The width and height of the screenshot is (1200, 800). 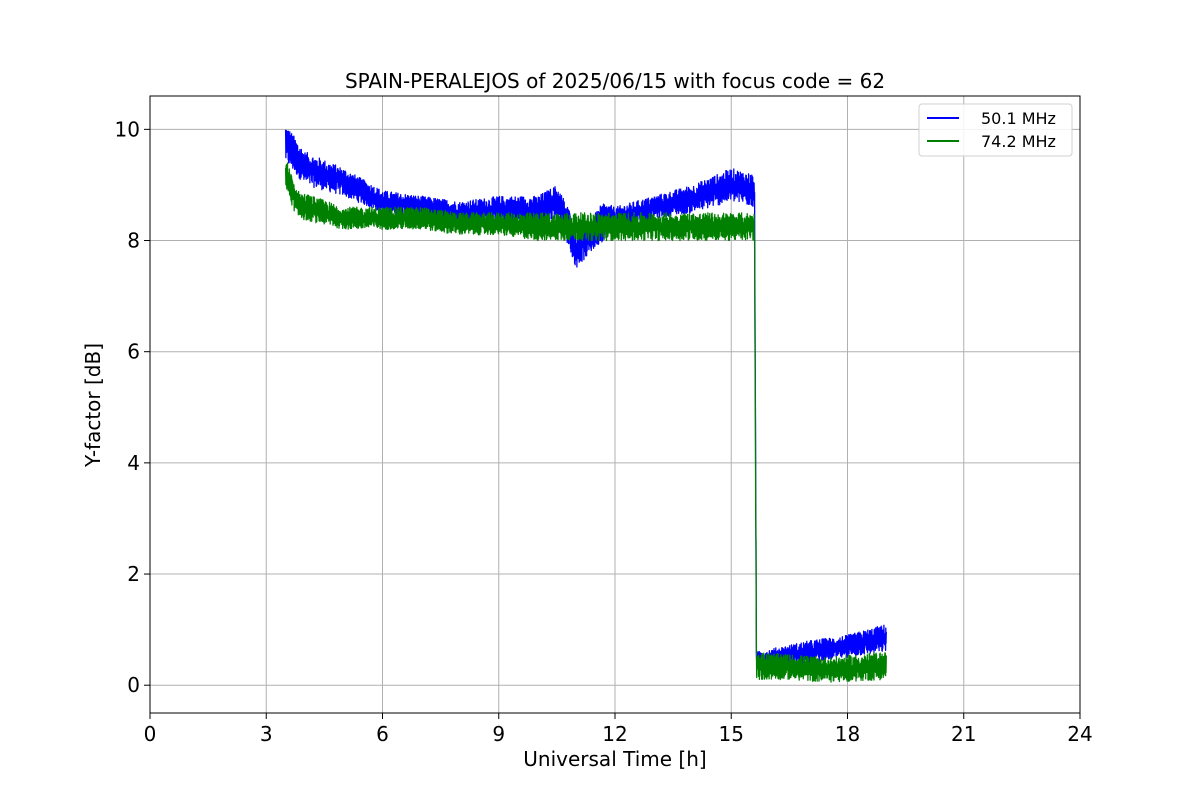 What do you see at coordinates (150, 734) in the screenshot?
I see `x-tick-label: 0` at bounding box center [150, 734].